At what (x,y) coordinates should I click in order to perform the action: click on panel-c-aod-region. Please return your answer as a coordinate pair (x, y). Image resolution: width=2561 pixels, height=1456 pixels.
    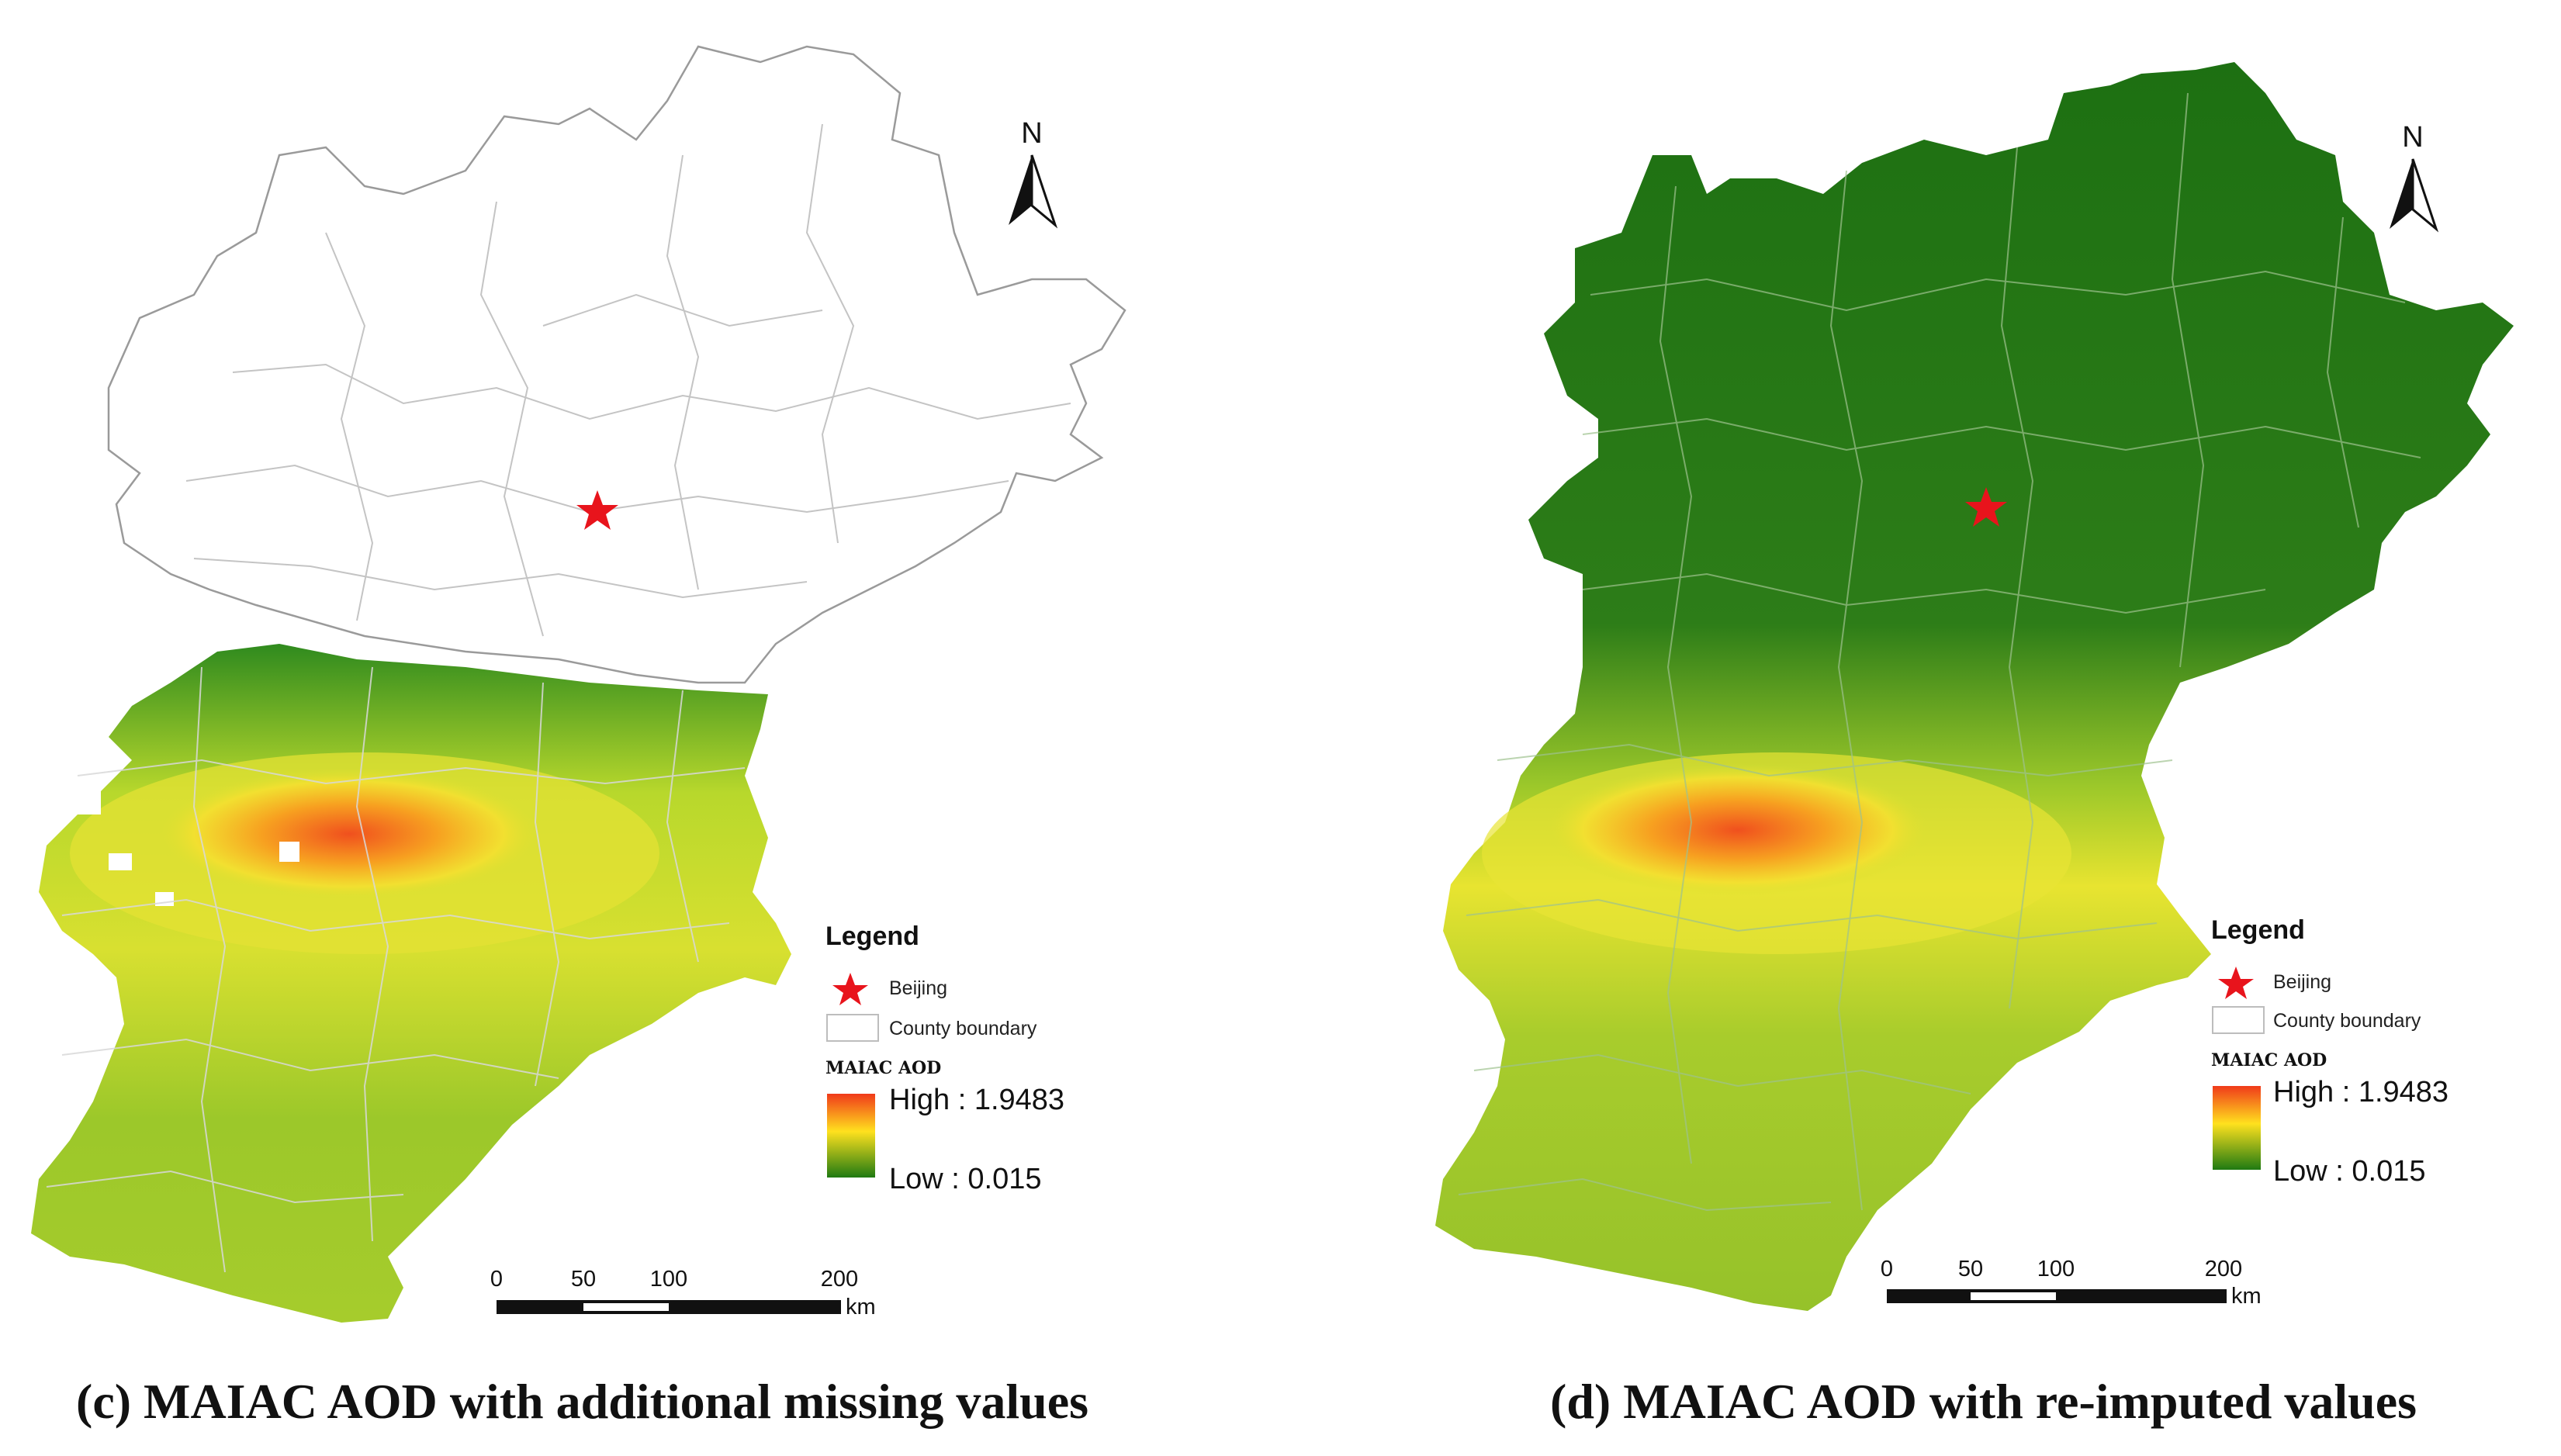
    Looking at the image, I should click on (411, 984).